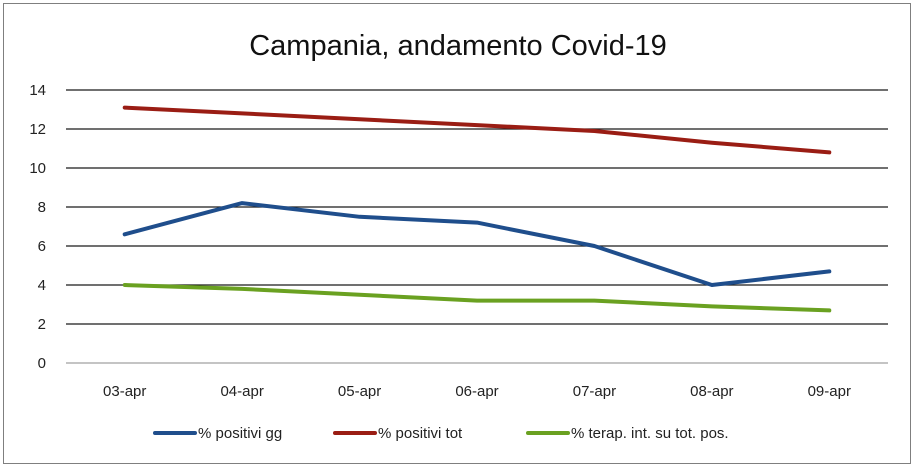 This screenshot has width=916, height=469. Describe the element at coordinates (37, 129) in the screenshot. I see `y-tick-label: 12` at that location.